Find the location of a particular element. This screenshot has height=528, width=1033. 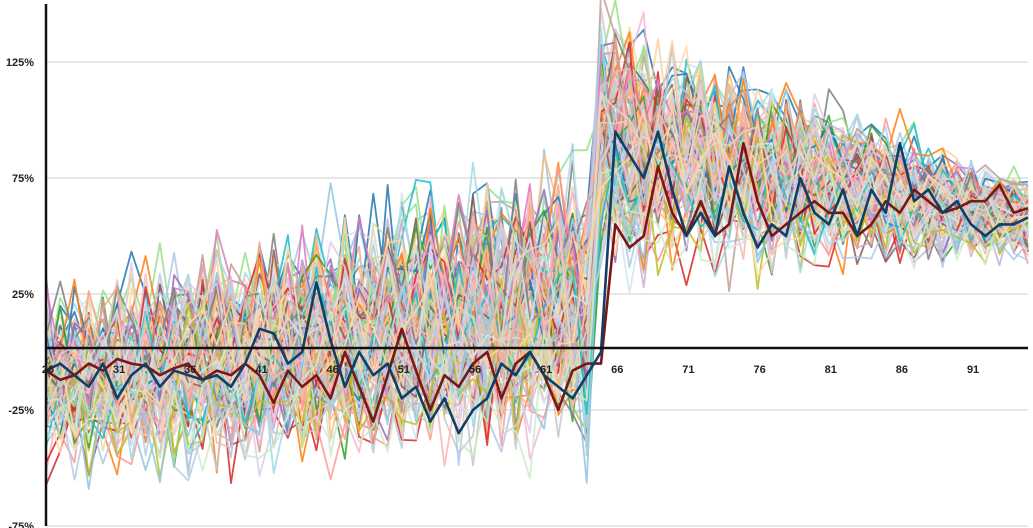

x-tick-label-5: 51 is located at coordinates (404, 370).